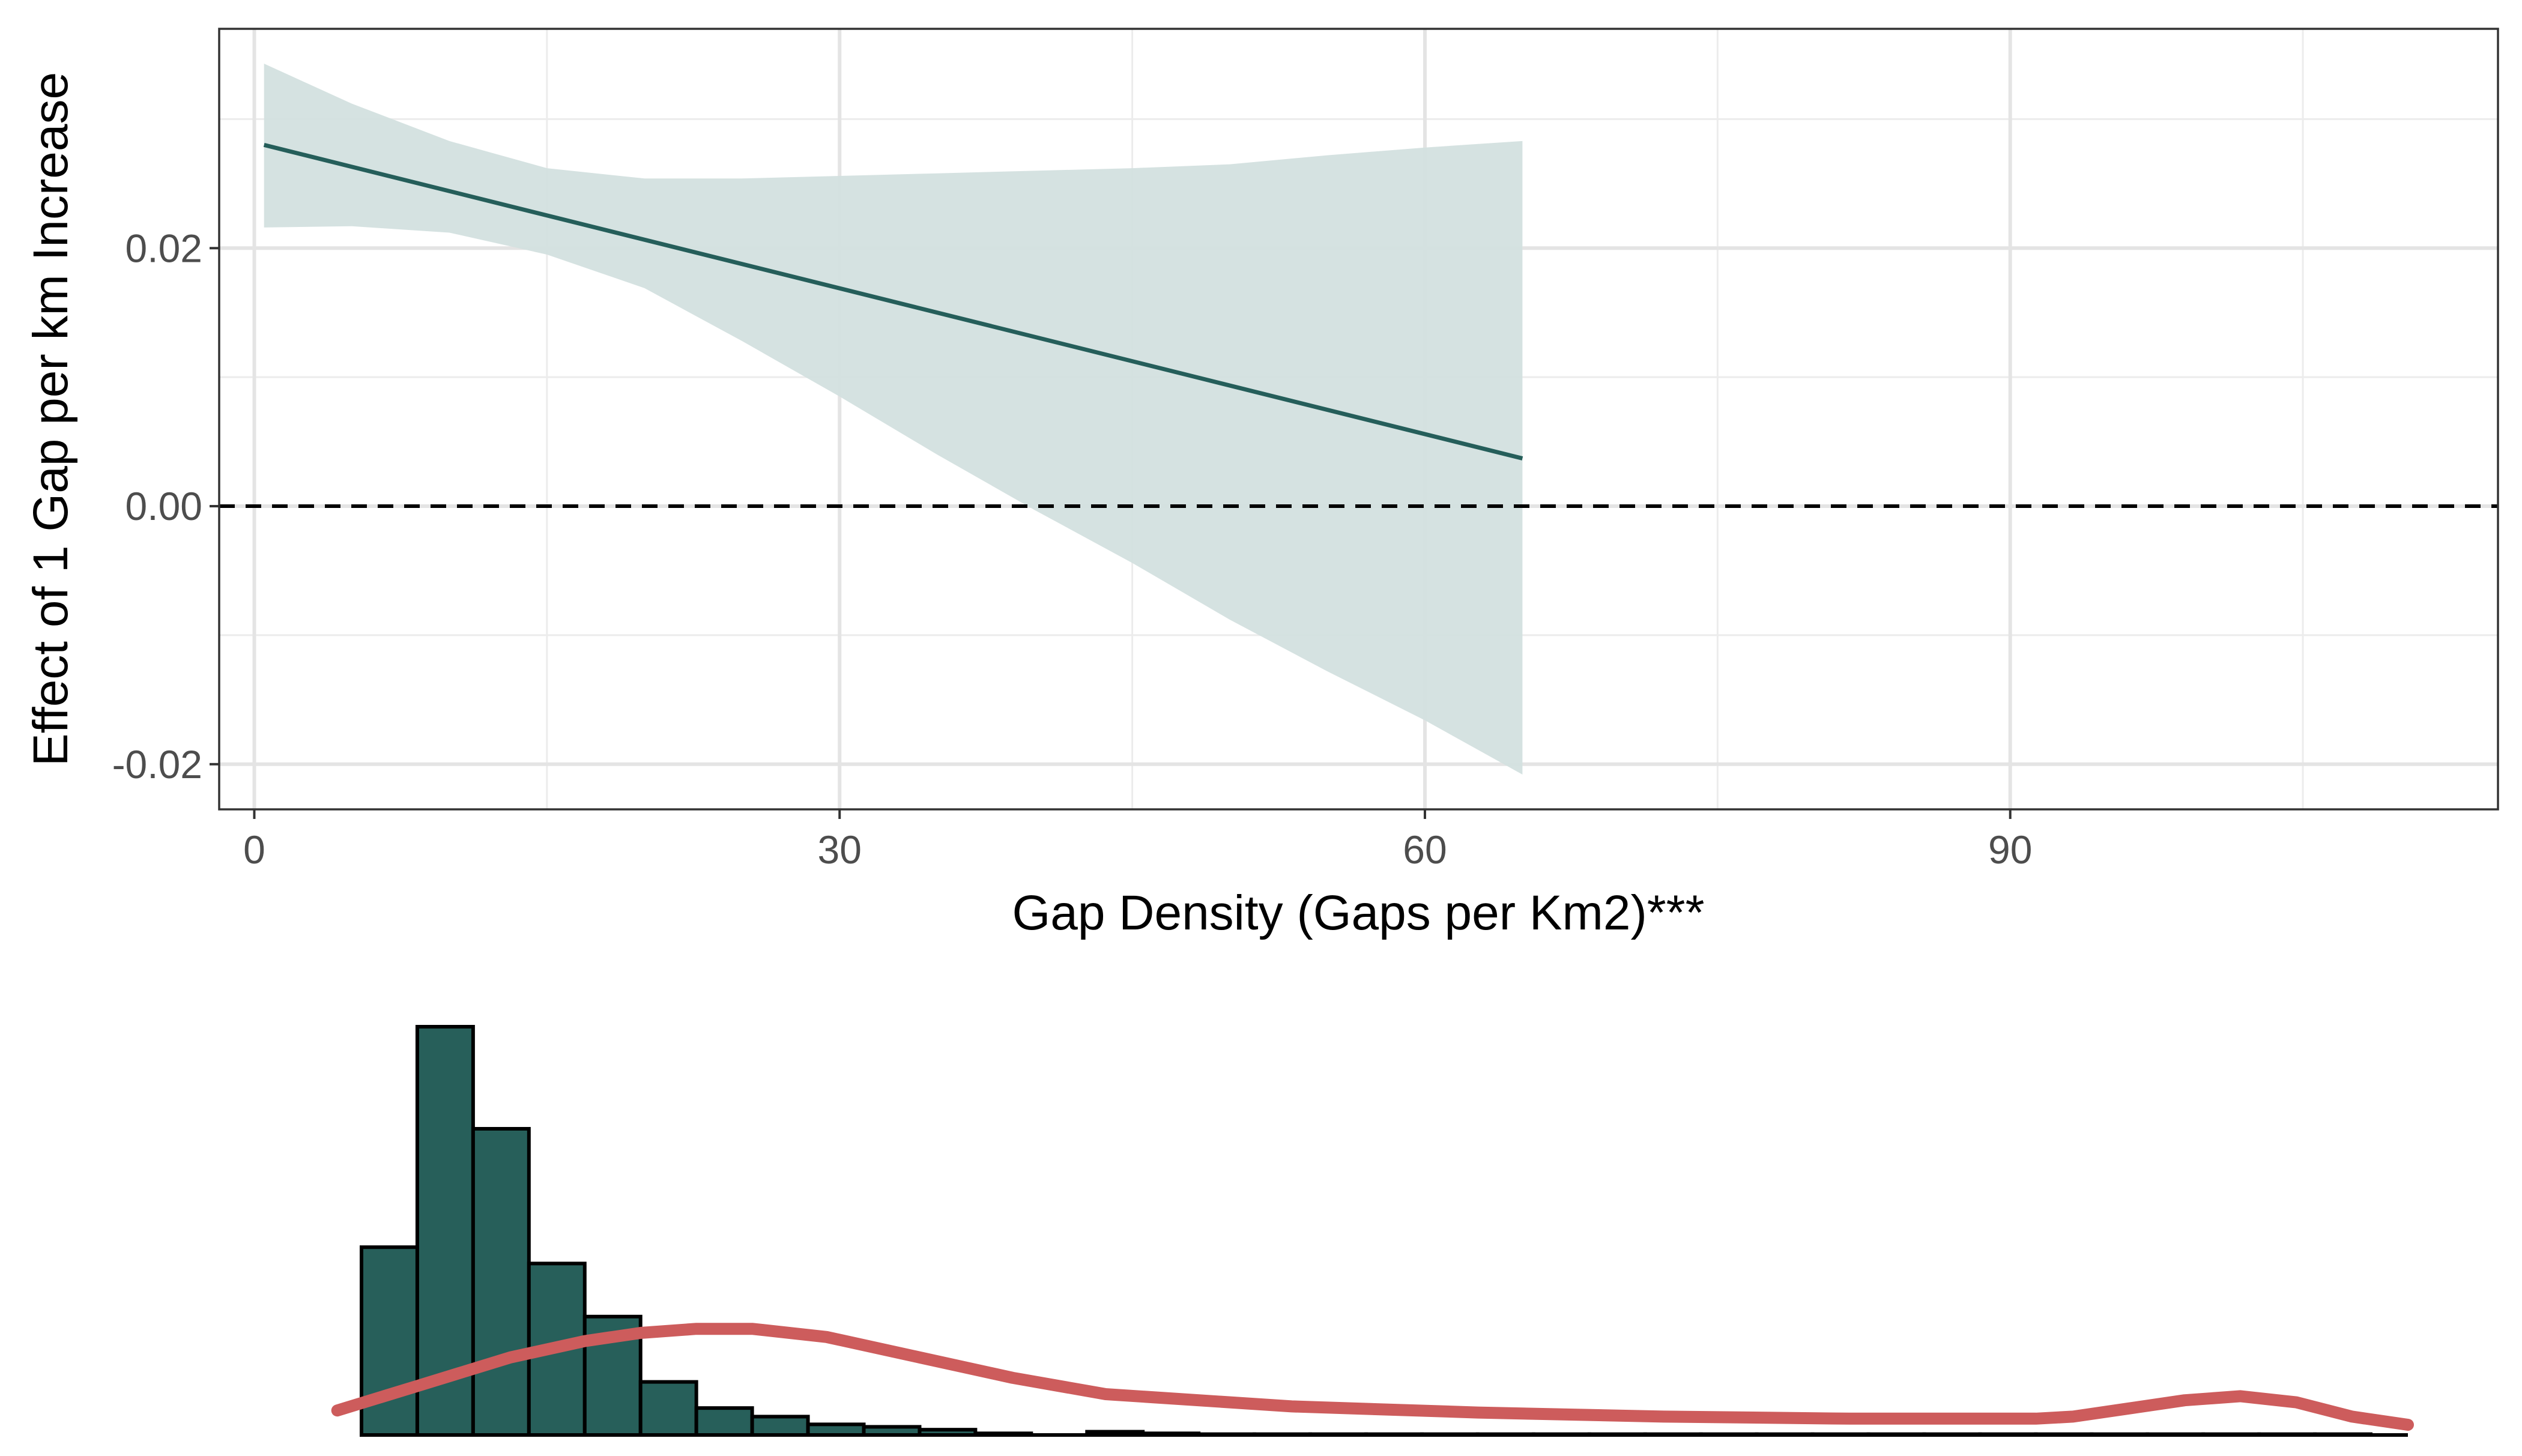 Image resolution: width=2522 pixels, height=1456 pixels. I want to click on density-curve, so click(1373, 1377).